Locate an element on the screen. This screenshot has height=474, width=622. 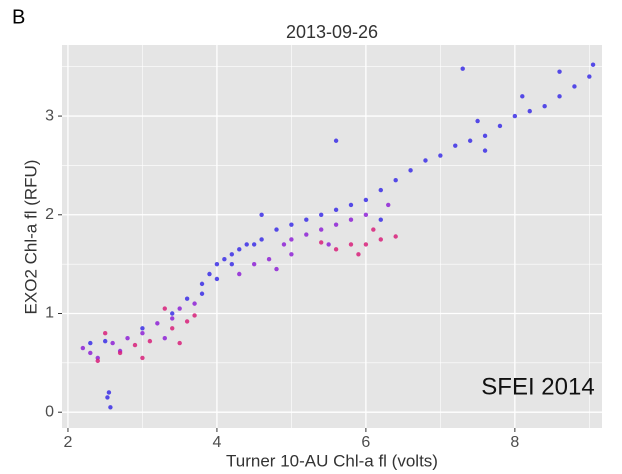
y-tick-label: 2 is located at coordinates (49, 214).